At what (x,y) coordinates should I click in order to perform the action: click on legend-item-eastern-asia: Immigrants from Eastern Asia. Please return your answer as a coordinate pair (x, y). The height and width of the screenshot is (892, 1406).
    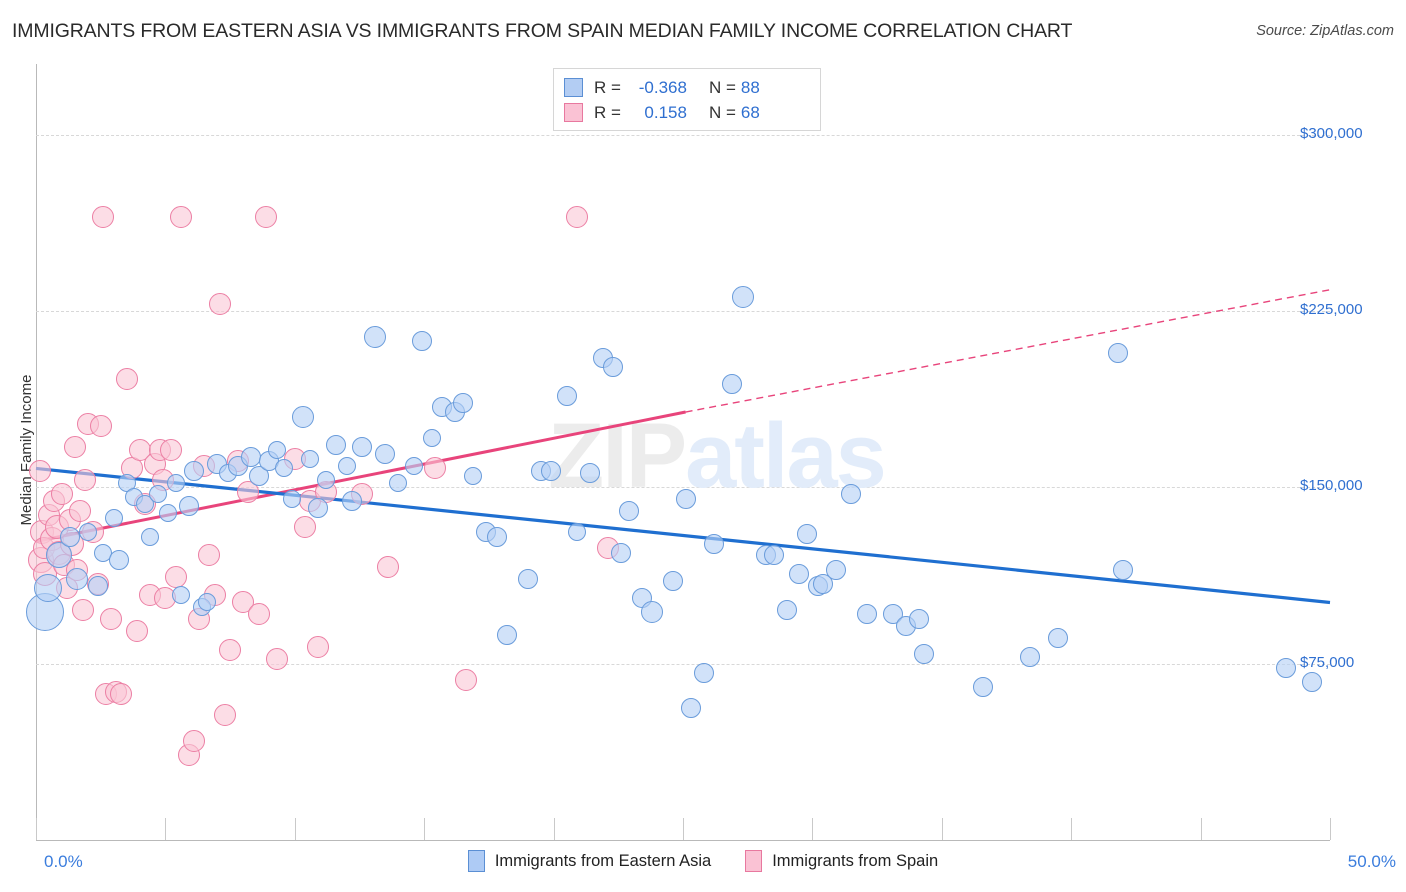
    Looking at the image, I should click on (589, 861).